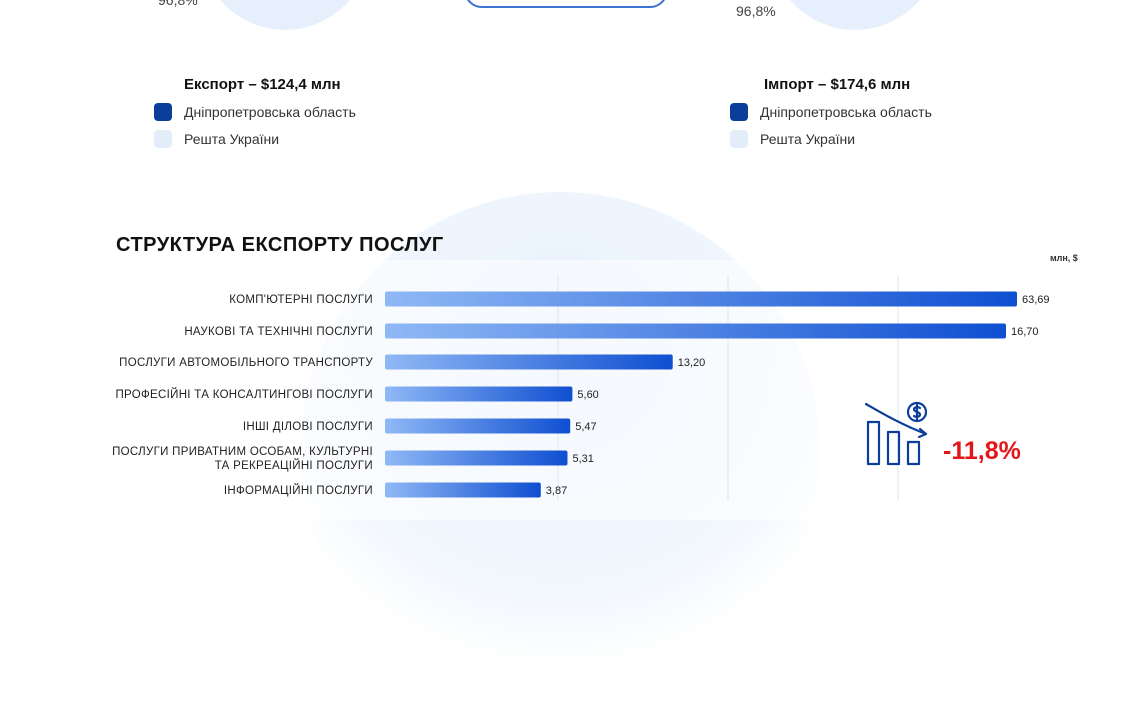  I want to click on bar-value-label: 3,87, so click(556, 491).